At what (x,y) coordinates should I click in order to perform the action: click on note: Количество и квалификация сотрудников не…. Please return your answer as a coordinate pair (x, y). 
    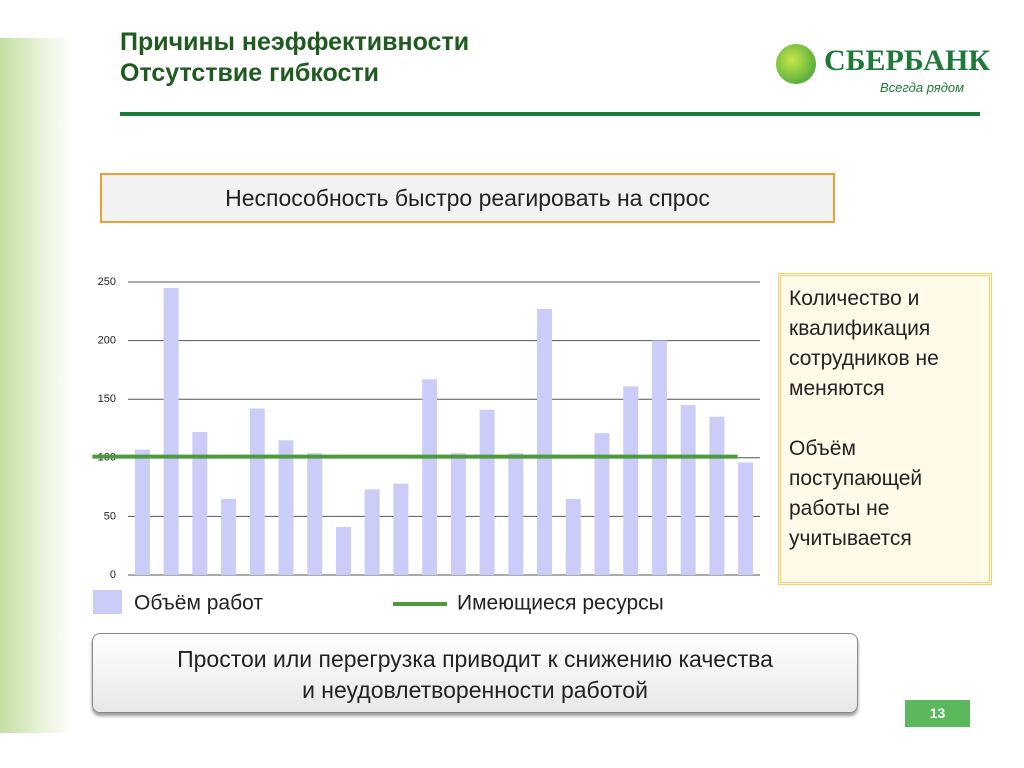
    Looking at the image, I should click on (864, 343).